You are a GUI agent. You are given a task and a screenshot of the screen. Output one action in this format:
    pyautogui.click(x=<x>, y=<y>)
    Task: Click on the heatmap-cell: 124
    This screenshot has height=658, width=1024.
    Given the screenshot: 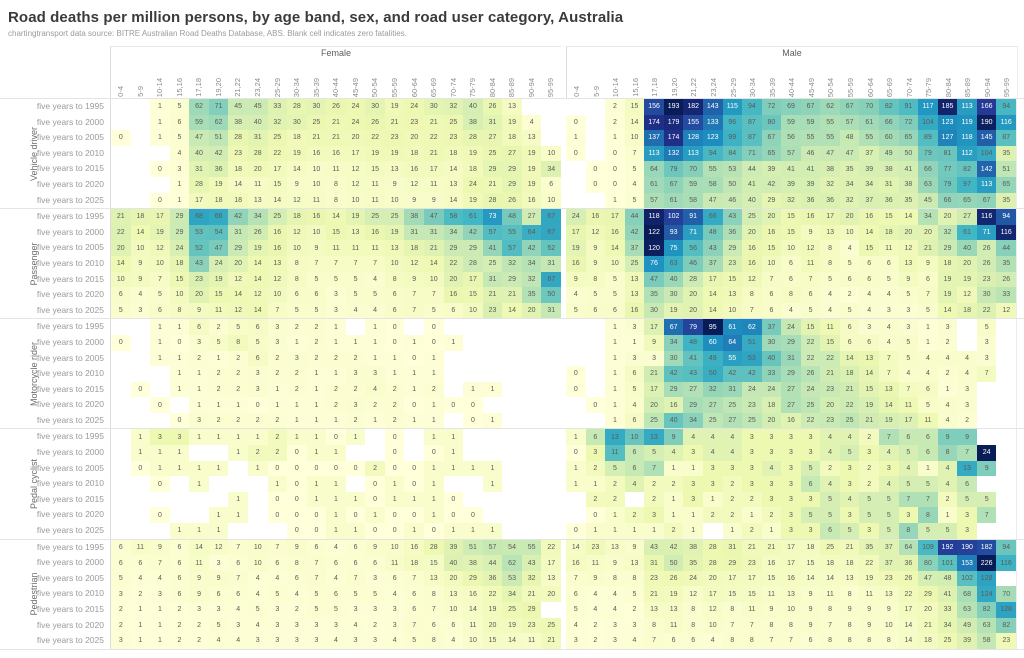 What is the action you would take?
    pyautogui.click(x=986, y=594)
    